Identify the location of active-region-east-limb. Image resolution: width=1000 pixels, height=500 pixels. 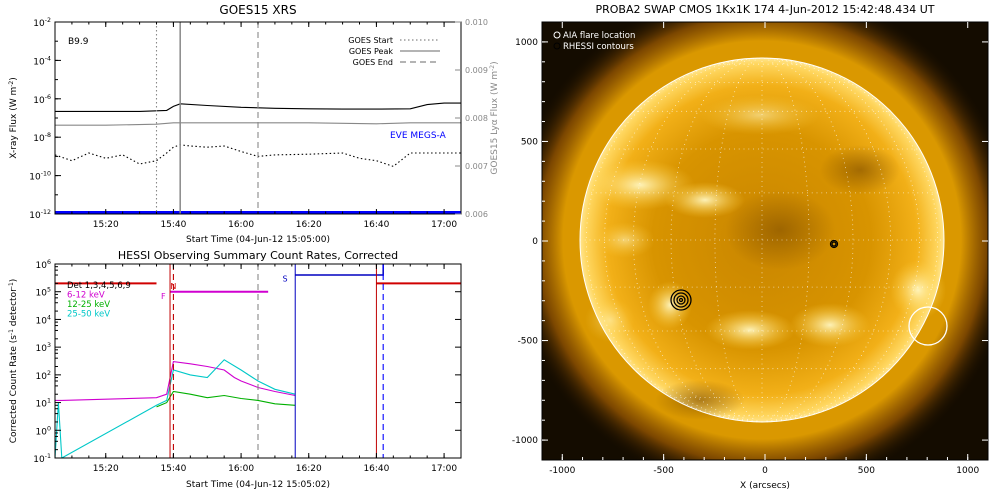
(610, 320).